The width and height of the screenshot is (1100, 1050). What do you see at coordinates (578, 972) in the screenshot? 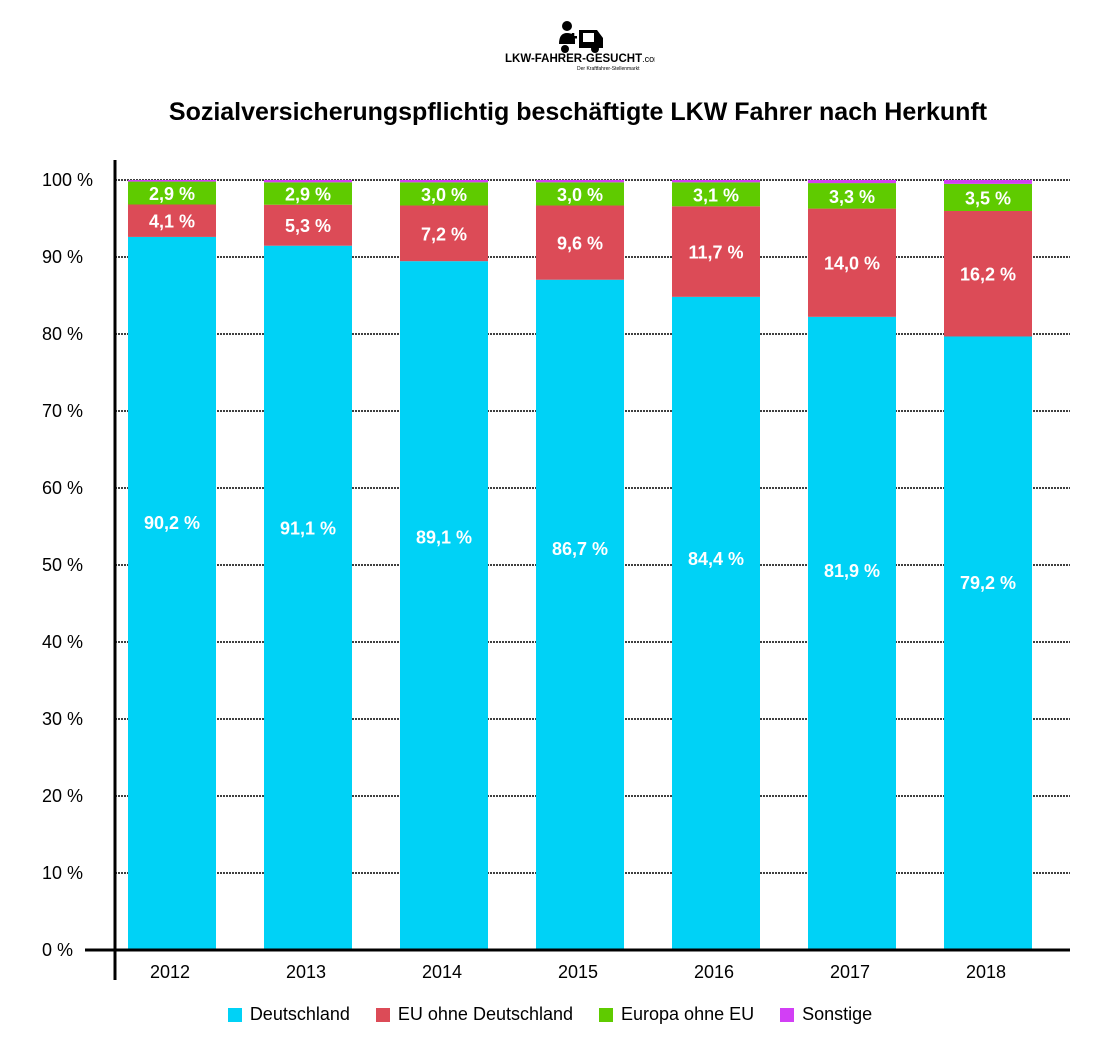
I see `x-tick-label: 2015` at bounding box center [578, 972].